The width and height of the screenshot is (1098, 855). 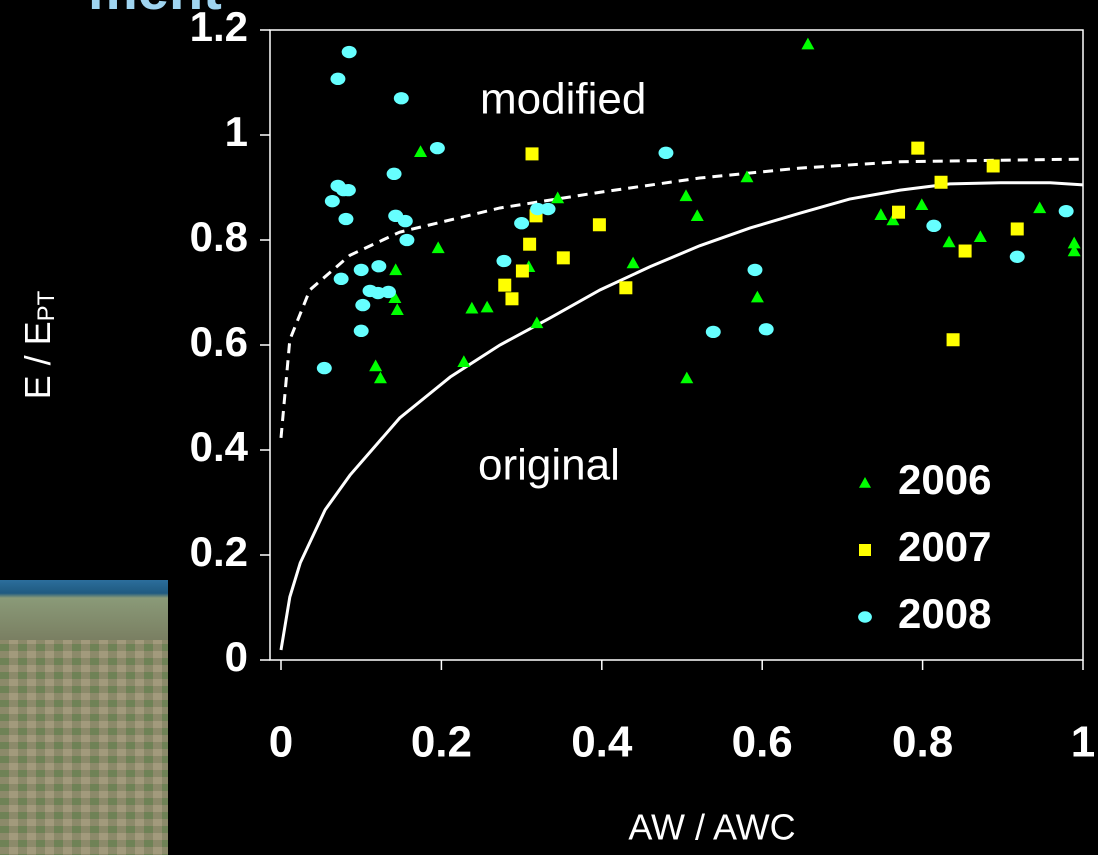 What do you see at coordinates (155, 10) in the screenshot?
I see `slide-title: ment` at bounding box center [155, 10].